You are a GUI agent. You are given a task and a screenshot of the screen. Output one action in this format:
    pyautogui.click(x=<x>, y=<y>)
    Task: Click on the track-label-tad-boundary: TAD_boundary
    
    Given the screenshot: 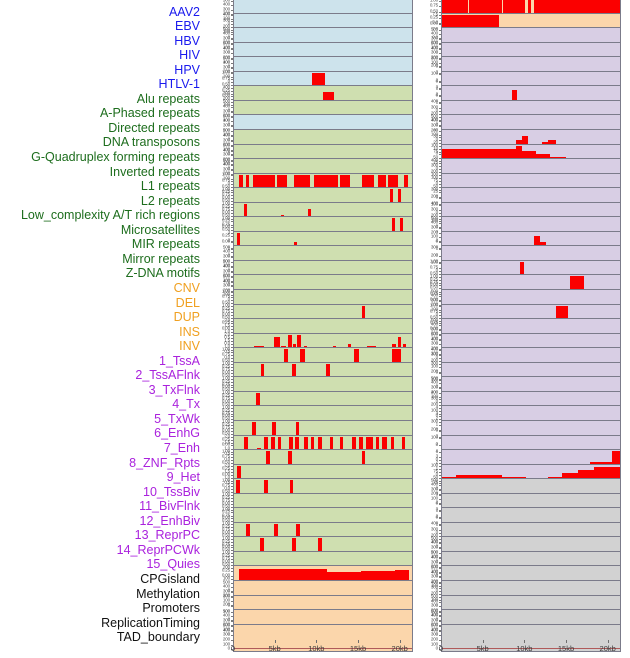 What is the action you would take?
    pyautogui.click(x=158, y=637)
    